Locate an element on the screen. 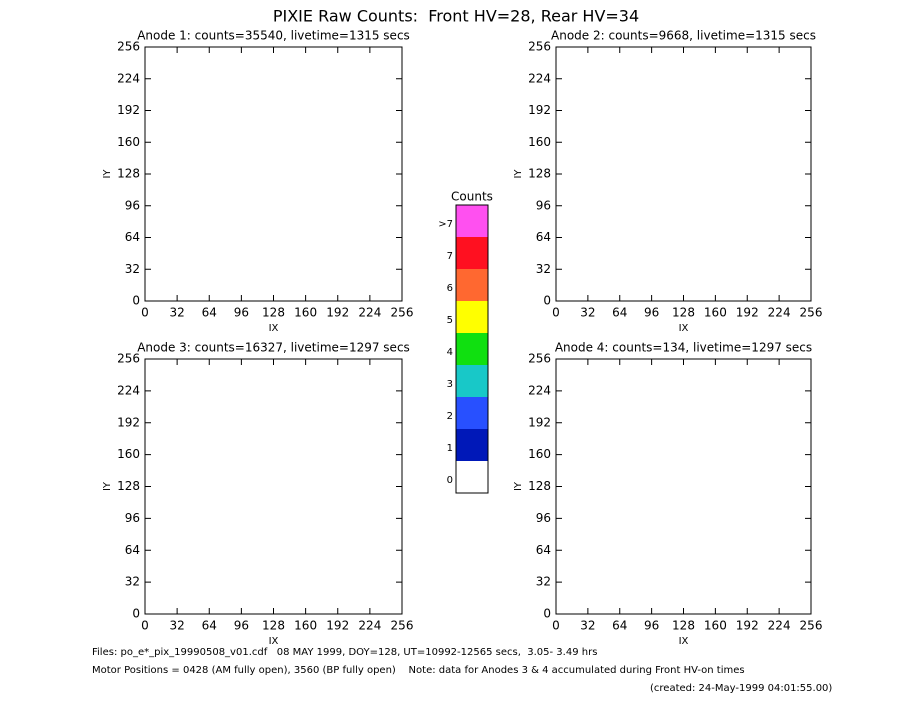  colorbar-label: 4 is located at coordinates (450, 352).